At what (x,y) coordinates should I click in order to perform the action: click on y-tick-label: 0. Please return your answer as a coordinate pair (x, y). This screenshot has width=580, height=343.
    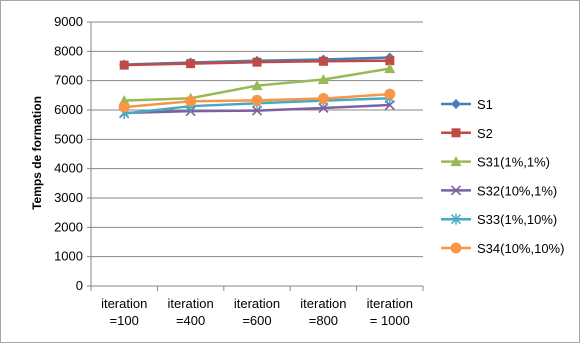
    Looking at the image, I should click on (79, 285).